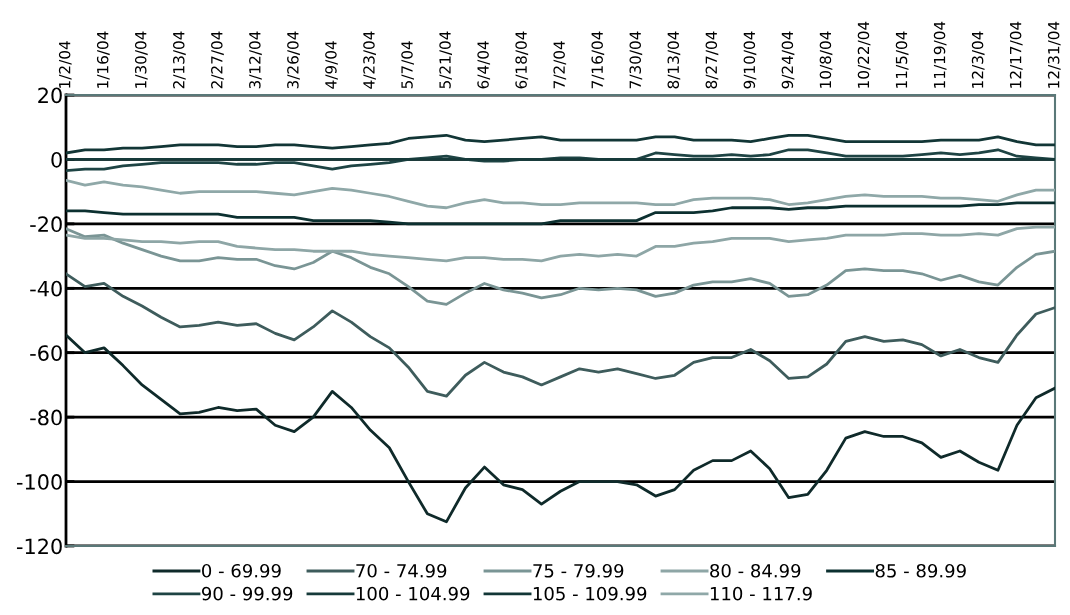  What do you see at coordinates (788, 60) in the screenshot?
I see `x-tick-label: 9/24/04` at bounding box center [788, 60].